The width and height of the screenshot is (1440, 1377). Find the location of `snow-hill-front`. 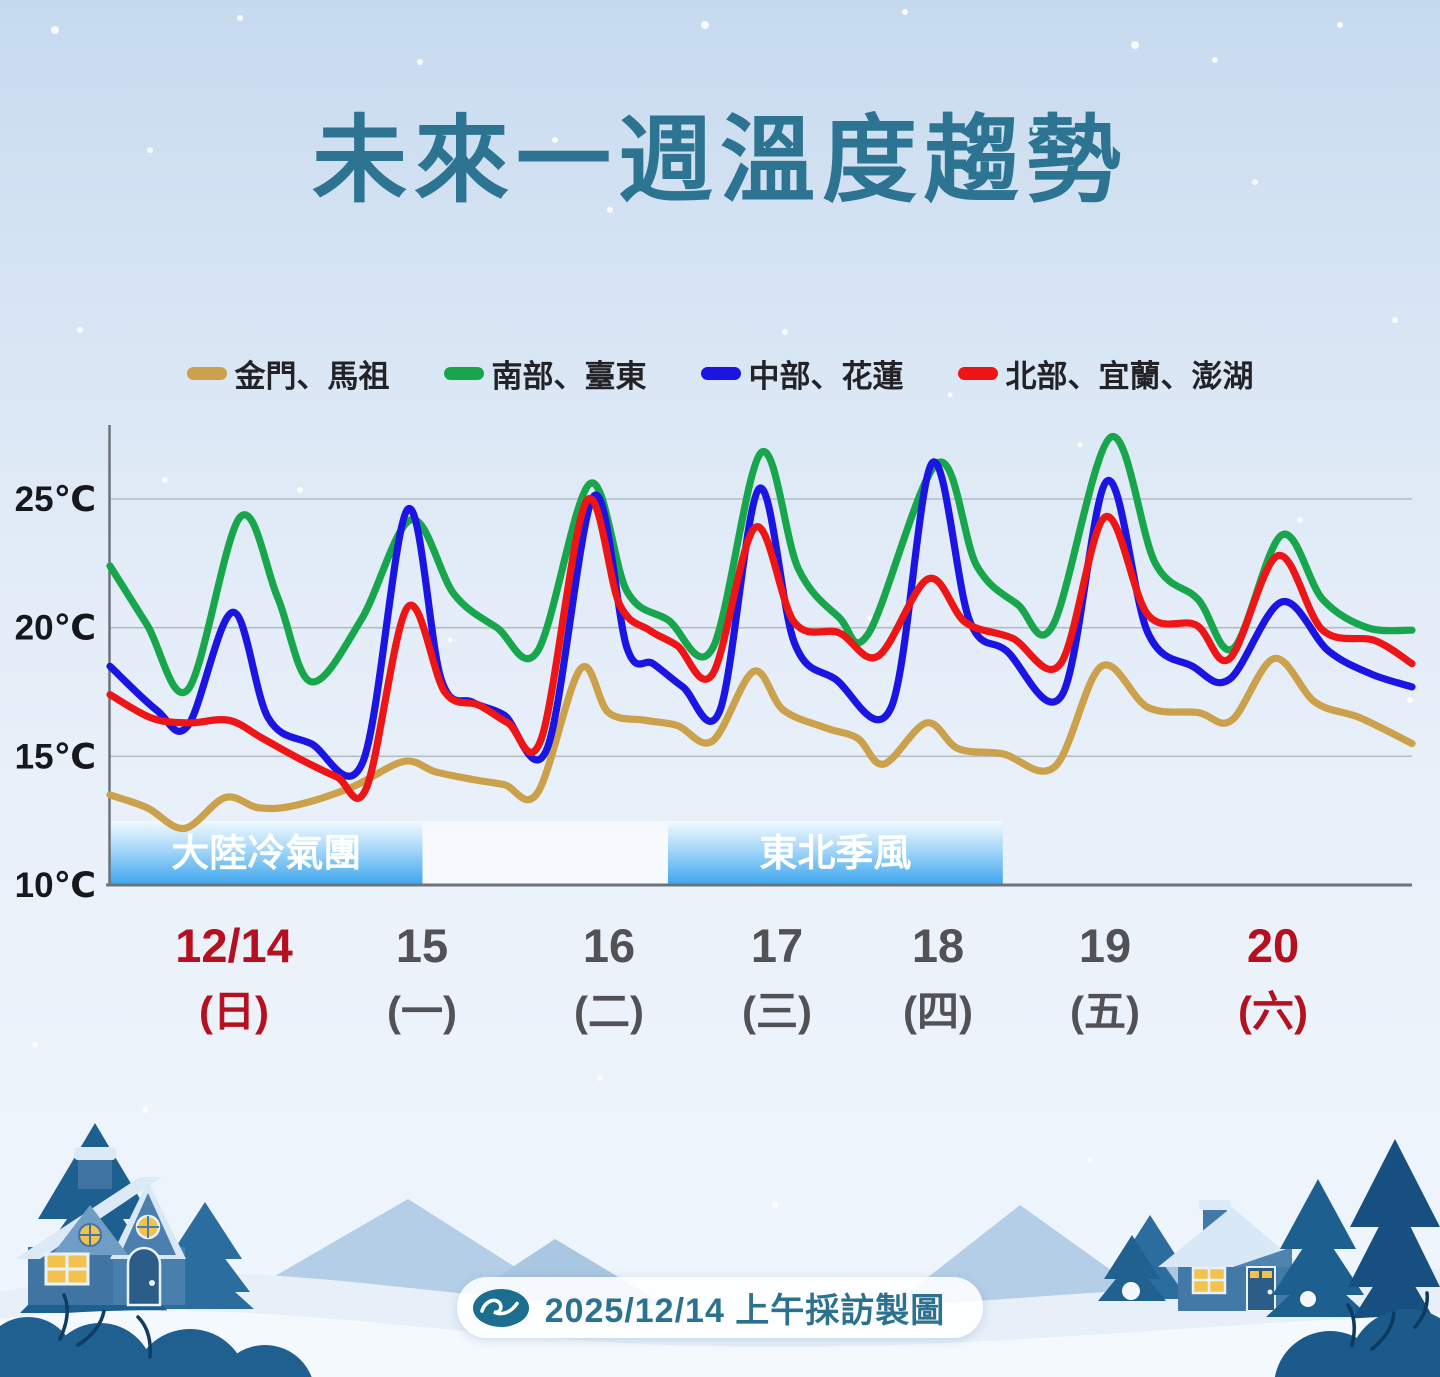

snow-hill-front is located at coordinates (720, 1343).